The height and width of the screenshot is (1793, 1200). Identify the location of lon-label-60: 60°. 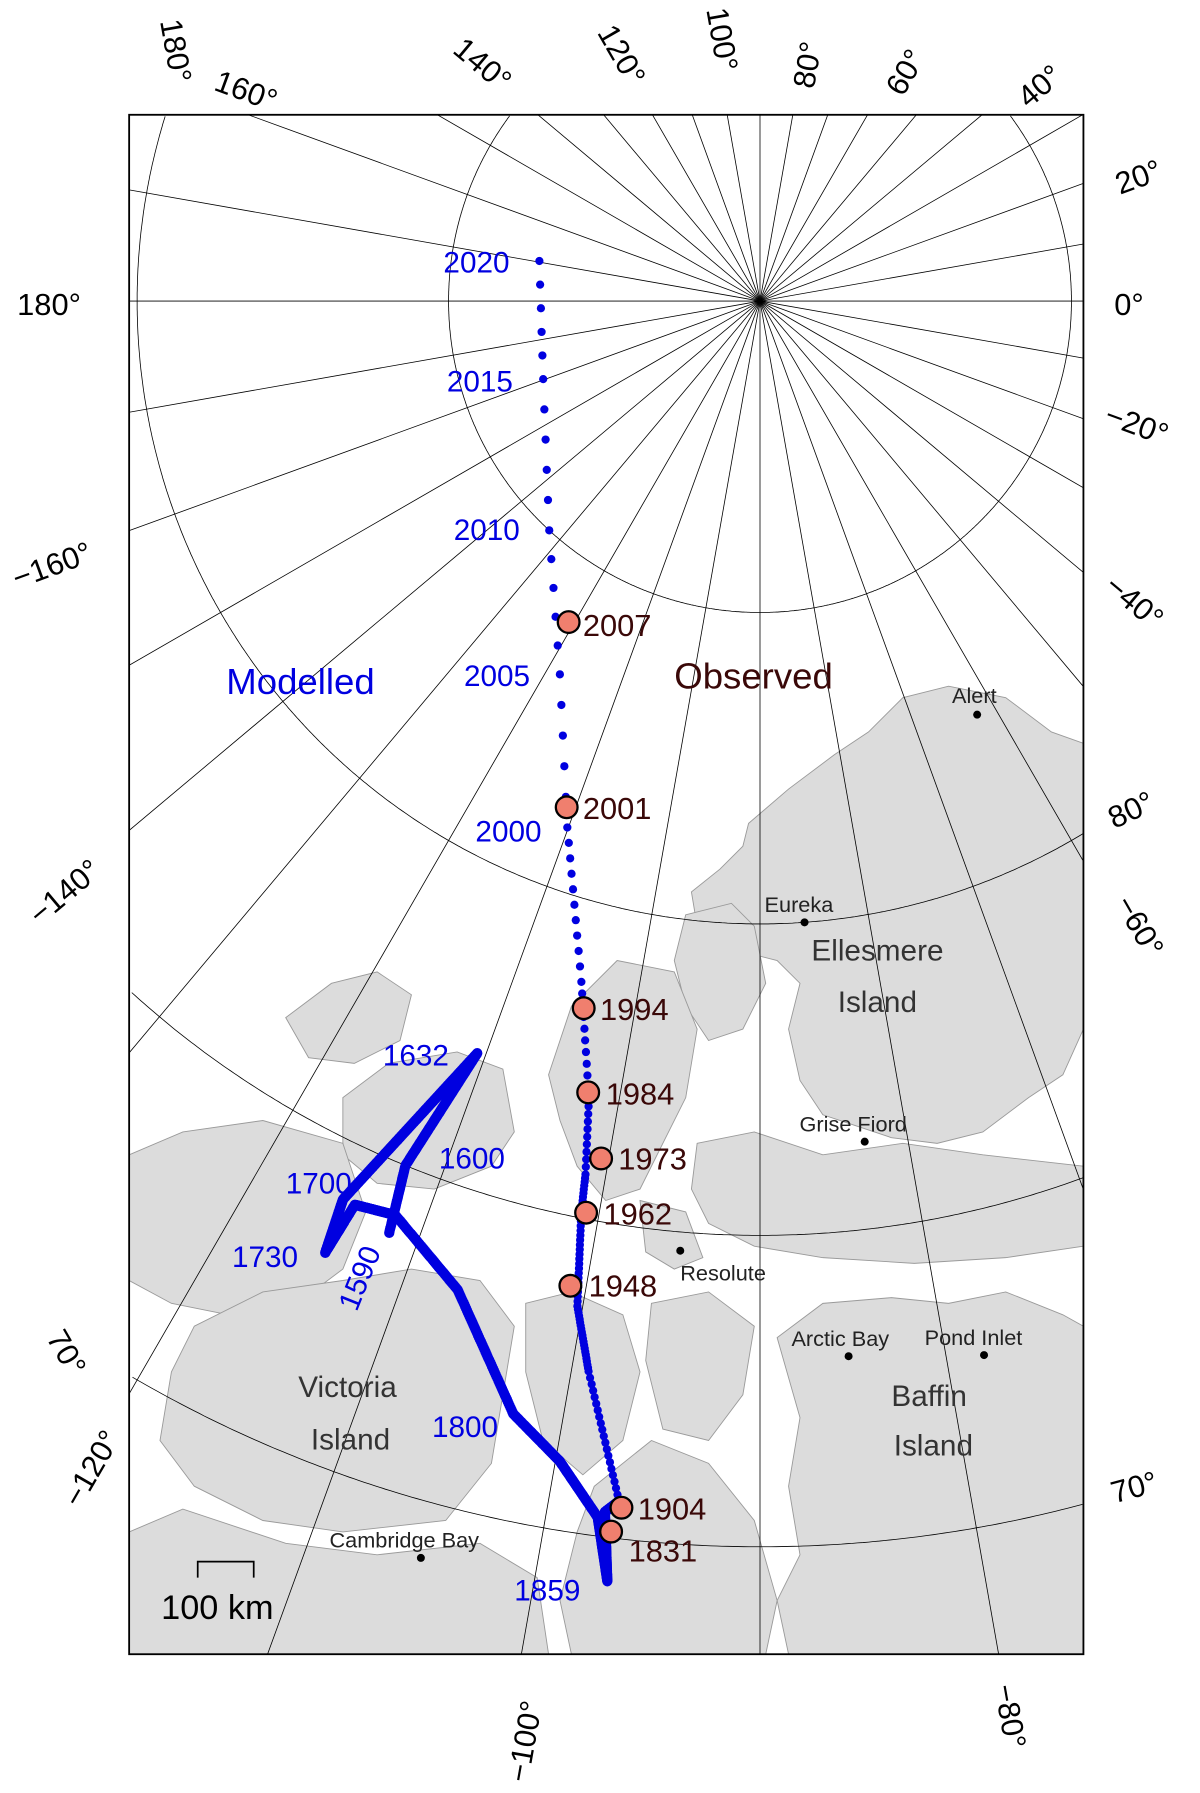
(906, 72).